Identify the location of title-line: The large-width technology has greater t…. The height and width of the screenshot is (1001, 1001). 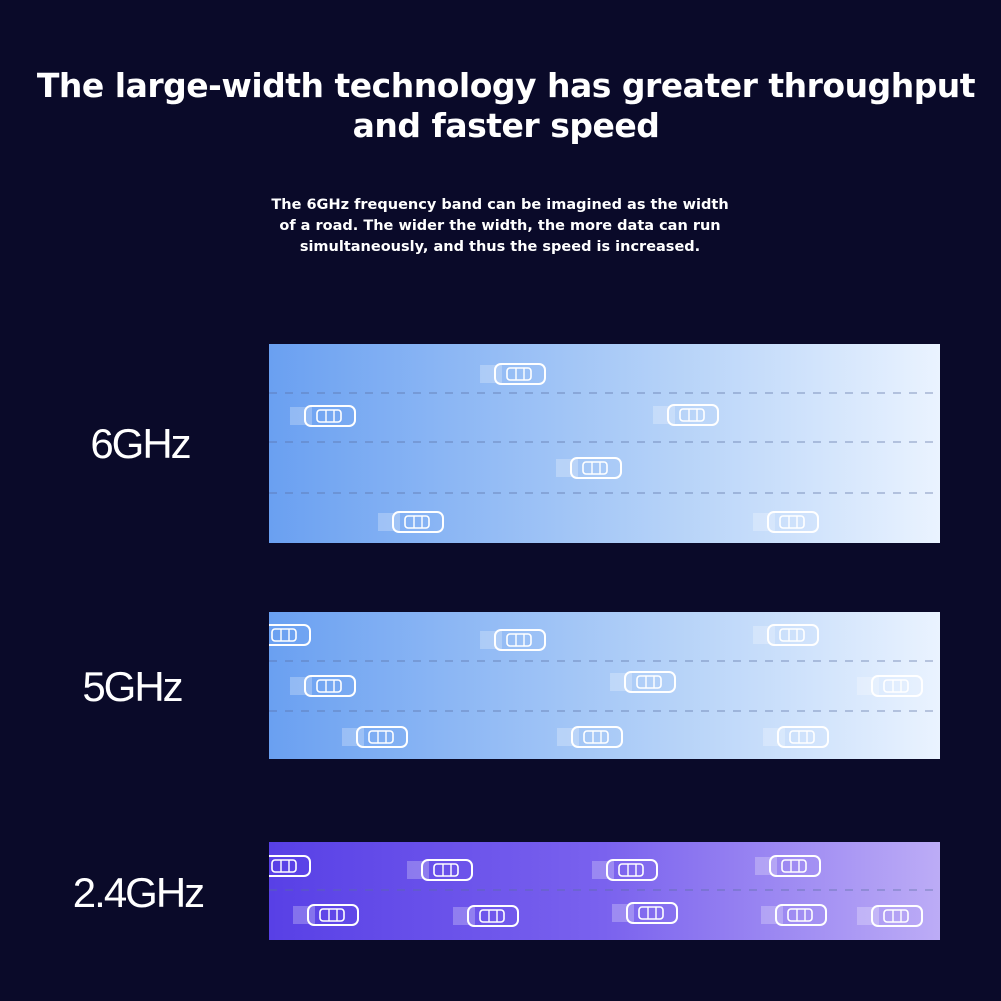
(506, 85).